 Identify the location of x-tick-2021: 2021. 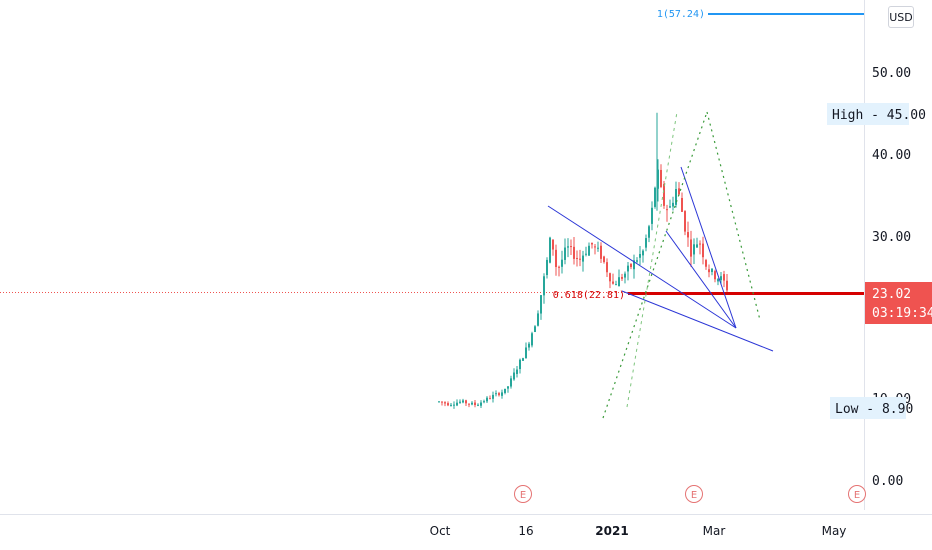
(611, 531).